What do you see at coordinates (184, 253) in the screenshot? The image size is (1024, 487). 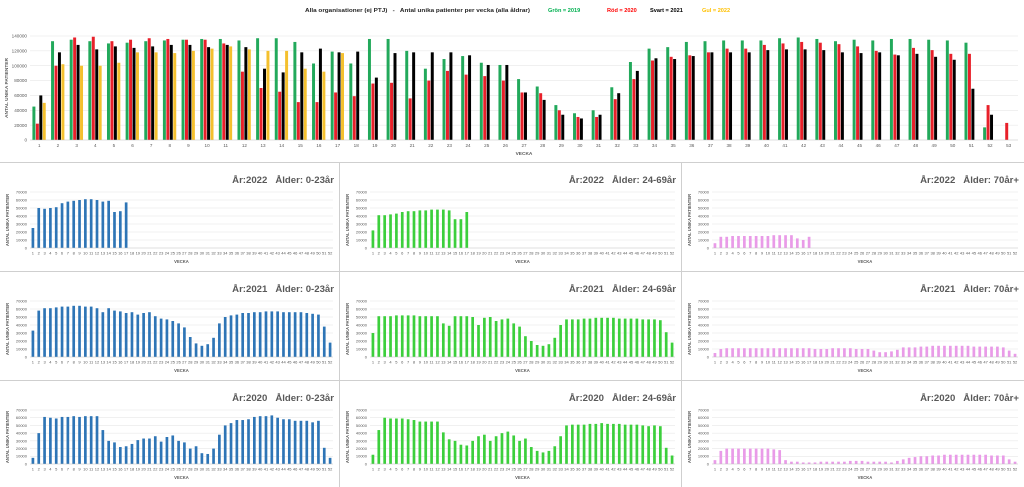 I see `x-tick-label: 27` at bounding box center [184, 253].